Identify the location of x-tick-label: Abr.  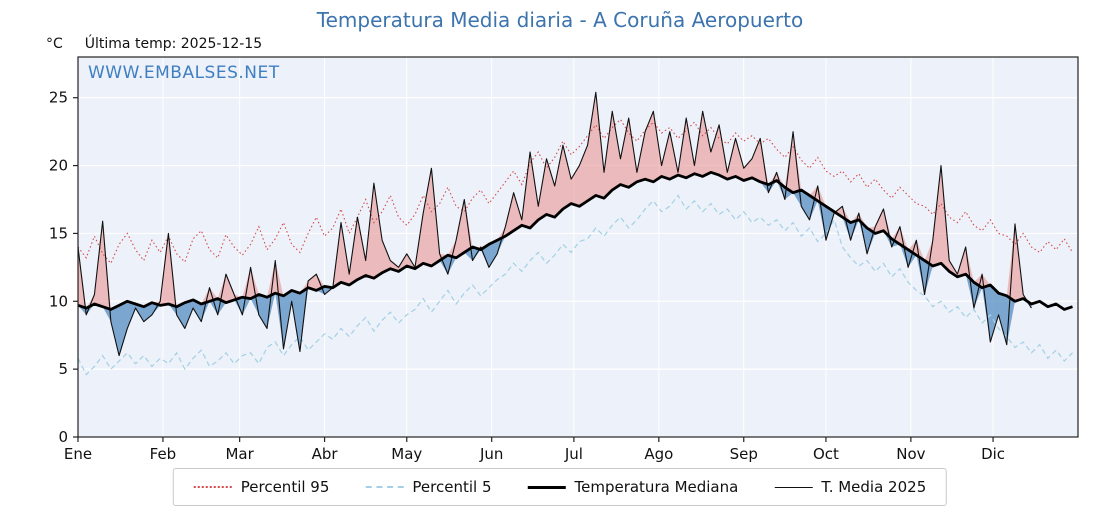
(325, 454).